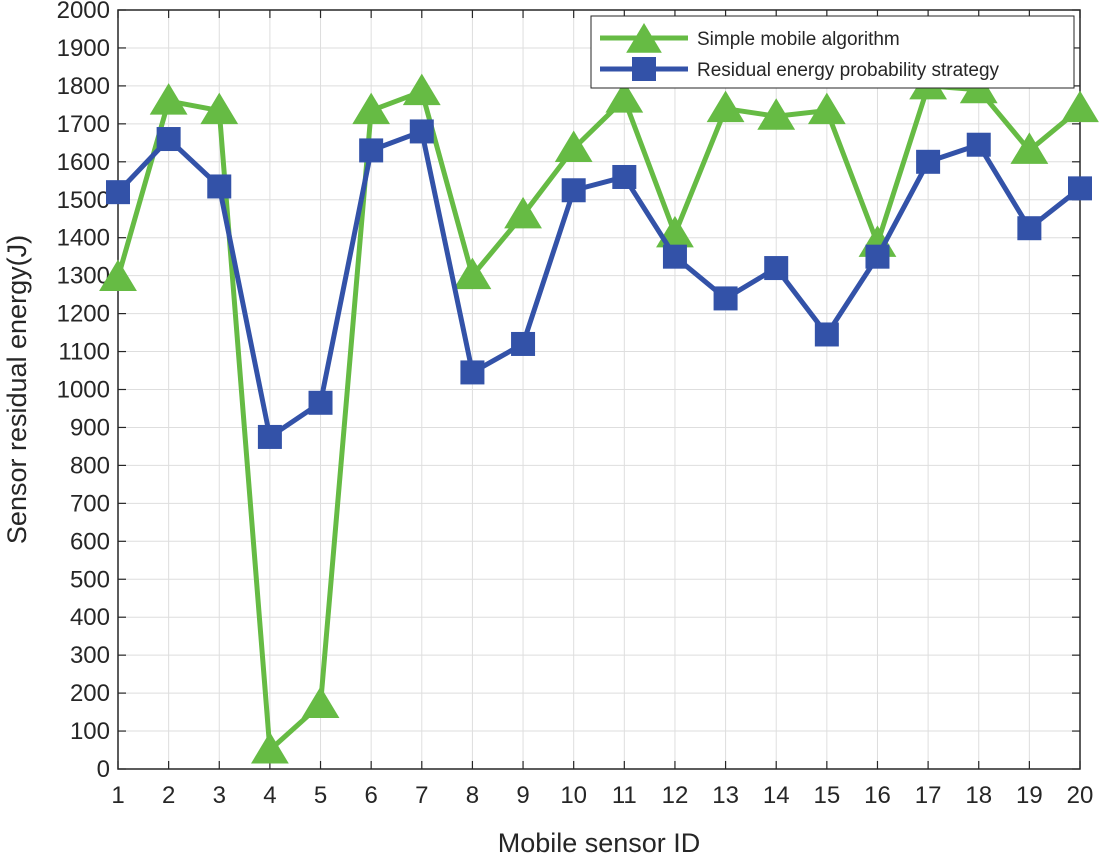  I want to click on y-tick-label: 600, so click(90, 541).